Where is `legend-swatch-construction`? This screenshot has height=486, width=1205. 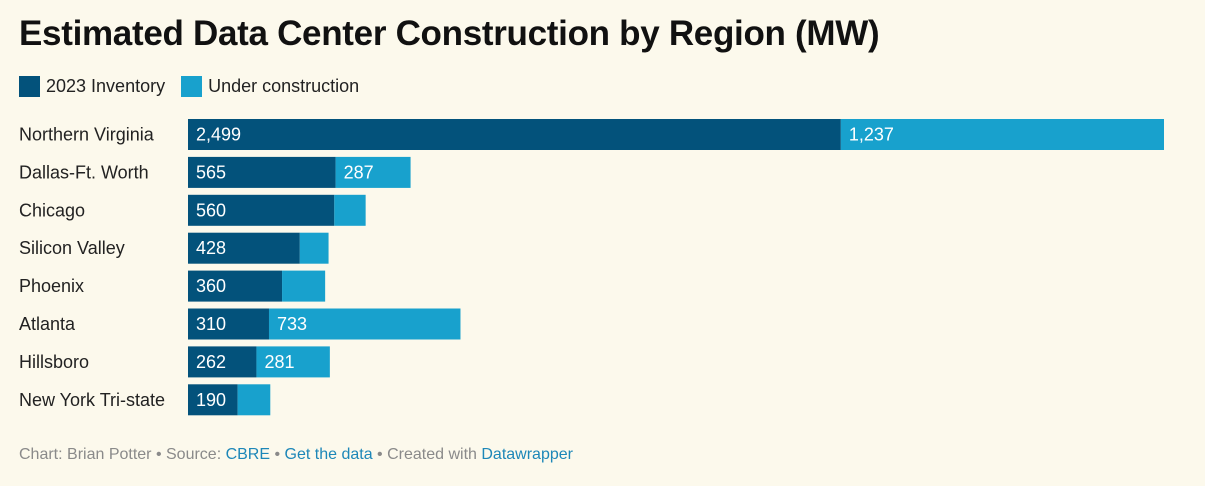 legend-swatch-construction is located at coordinates (192, 86).